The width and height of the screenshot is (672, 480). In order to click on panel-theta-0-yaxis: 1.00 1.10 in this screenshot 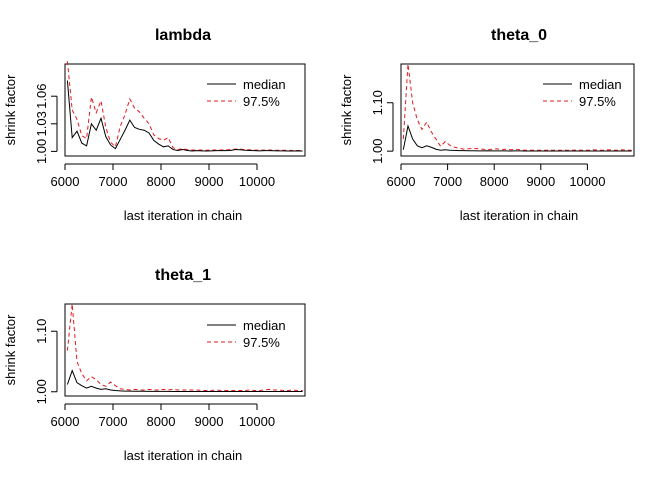, I will do `click(382, 127)`.